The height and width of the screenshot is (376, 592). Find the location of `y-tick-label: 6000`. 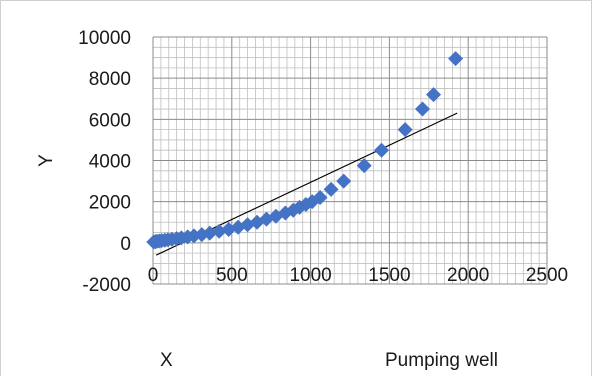

y-tick-label: 6000 is located at coordinates (110, 120).